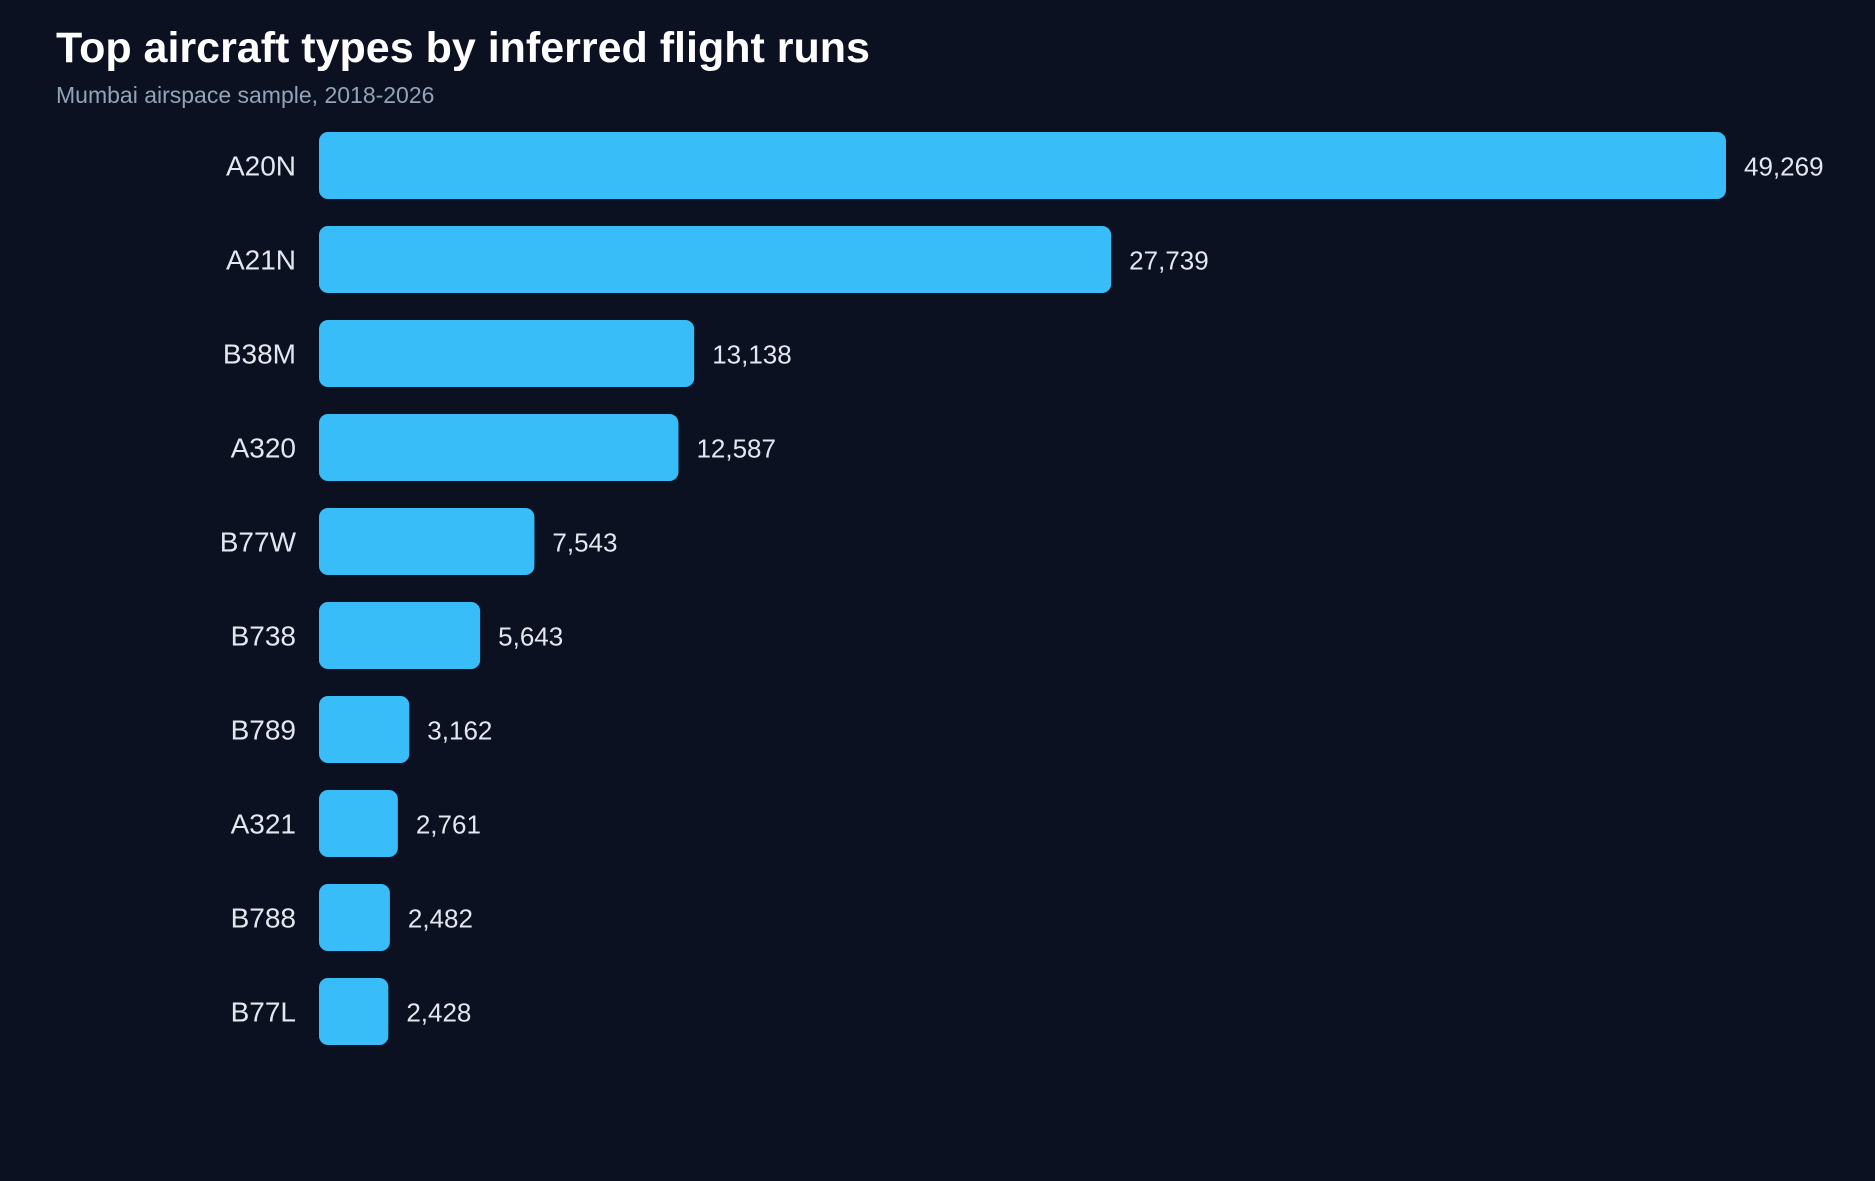 This screenshot has width=1875, height=1181. Describe the element at coordinates (438, 1013) in the screenshot. I see `value-label: 2,428` at that location.